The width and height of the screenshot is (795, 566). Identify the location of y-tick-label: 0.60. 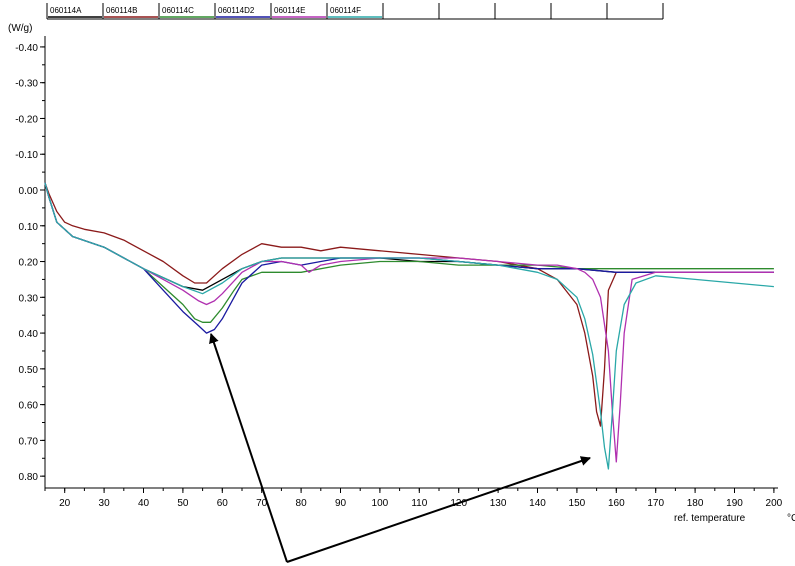
(29, 406).